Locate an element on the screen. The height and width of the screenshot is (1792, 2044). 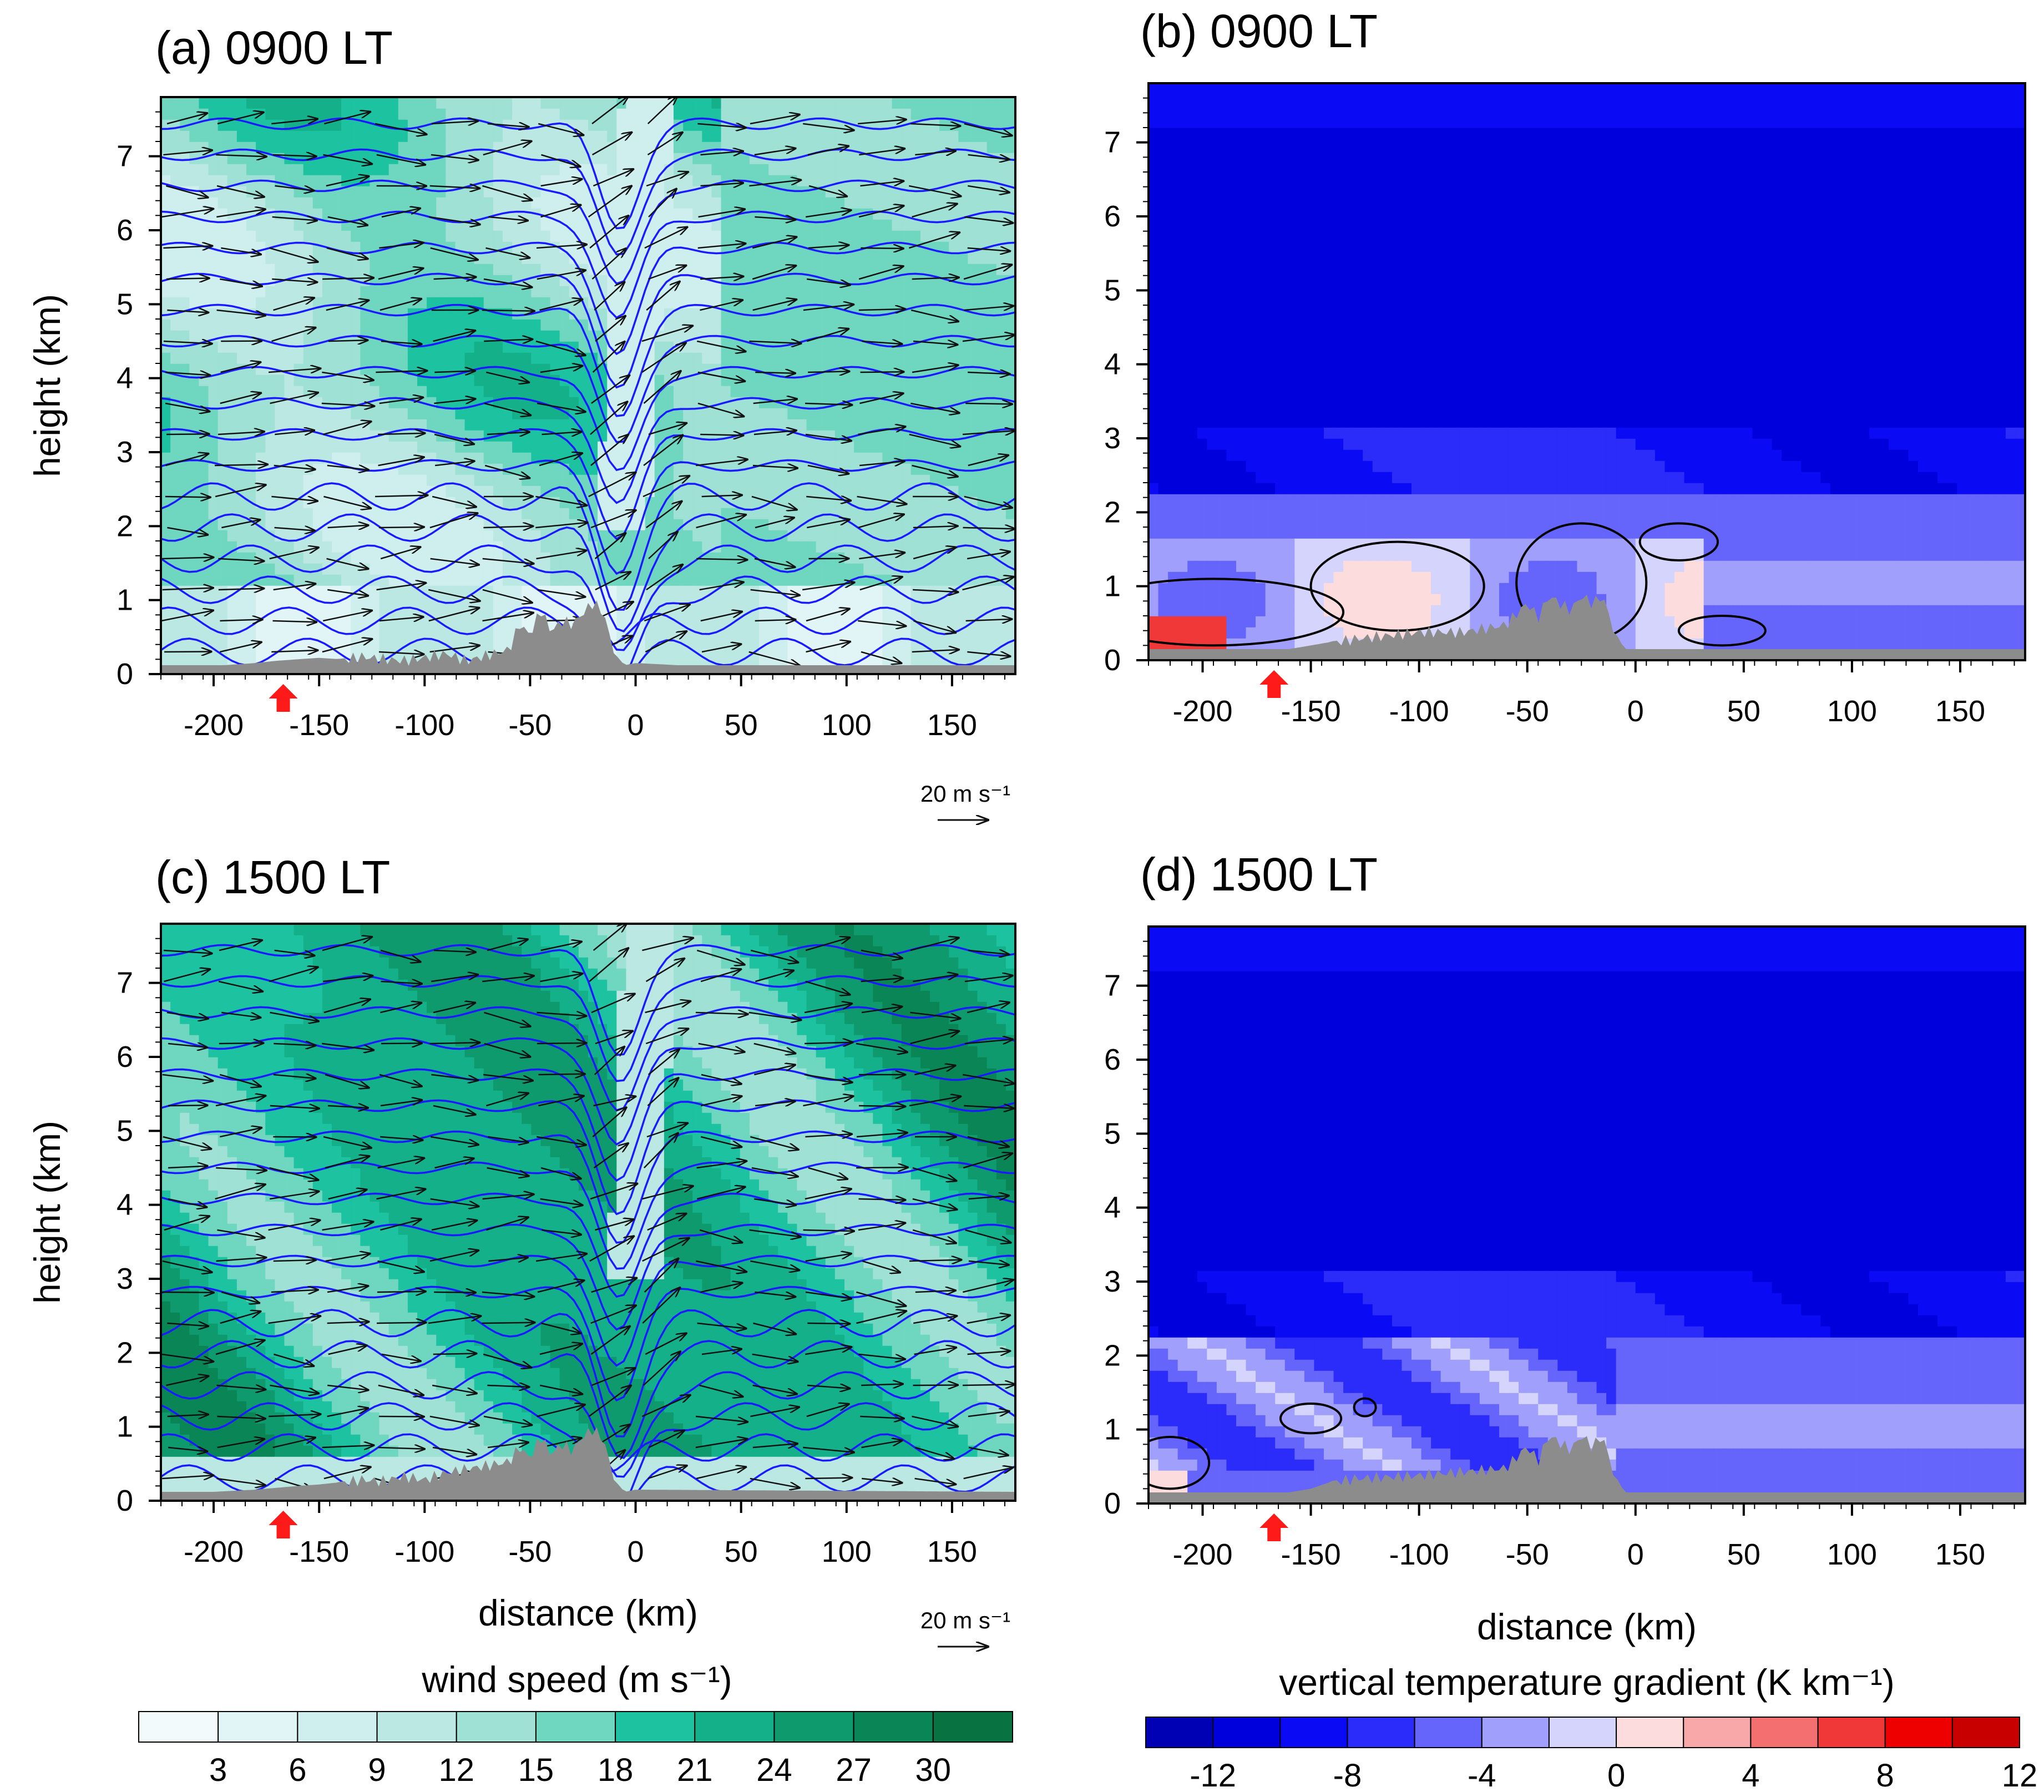
panel-a-ytick-label: 1 is located at coordinates (125, 601).